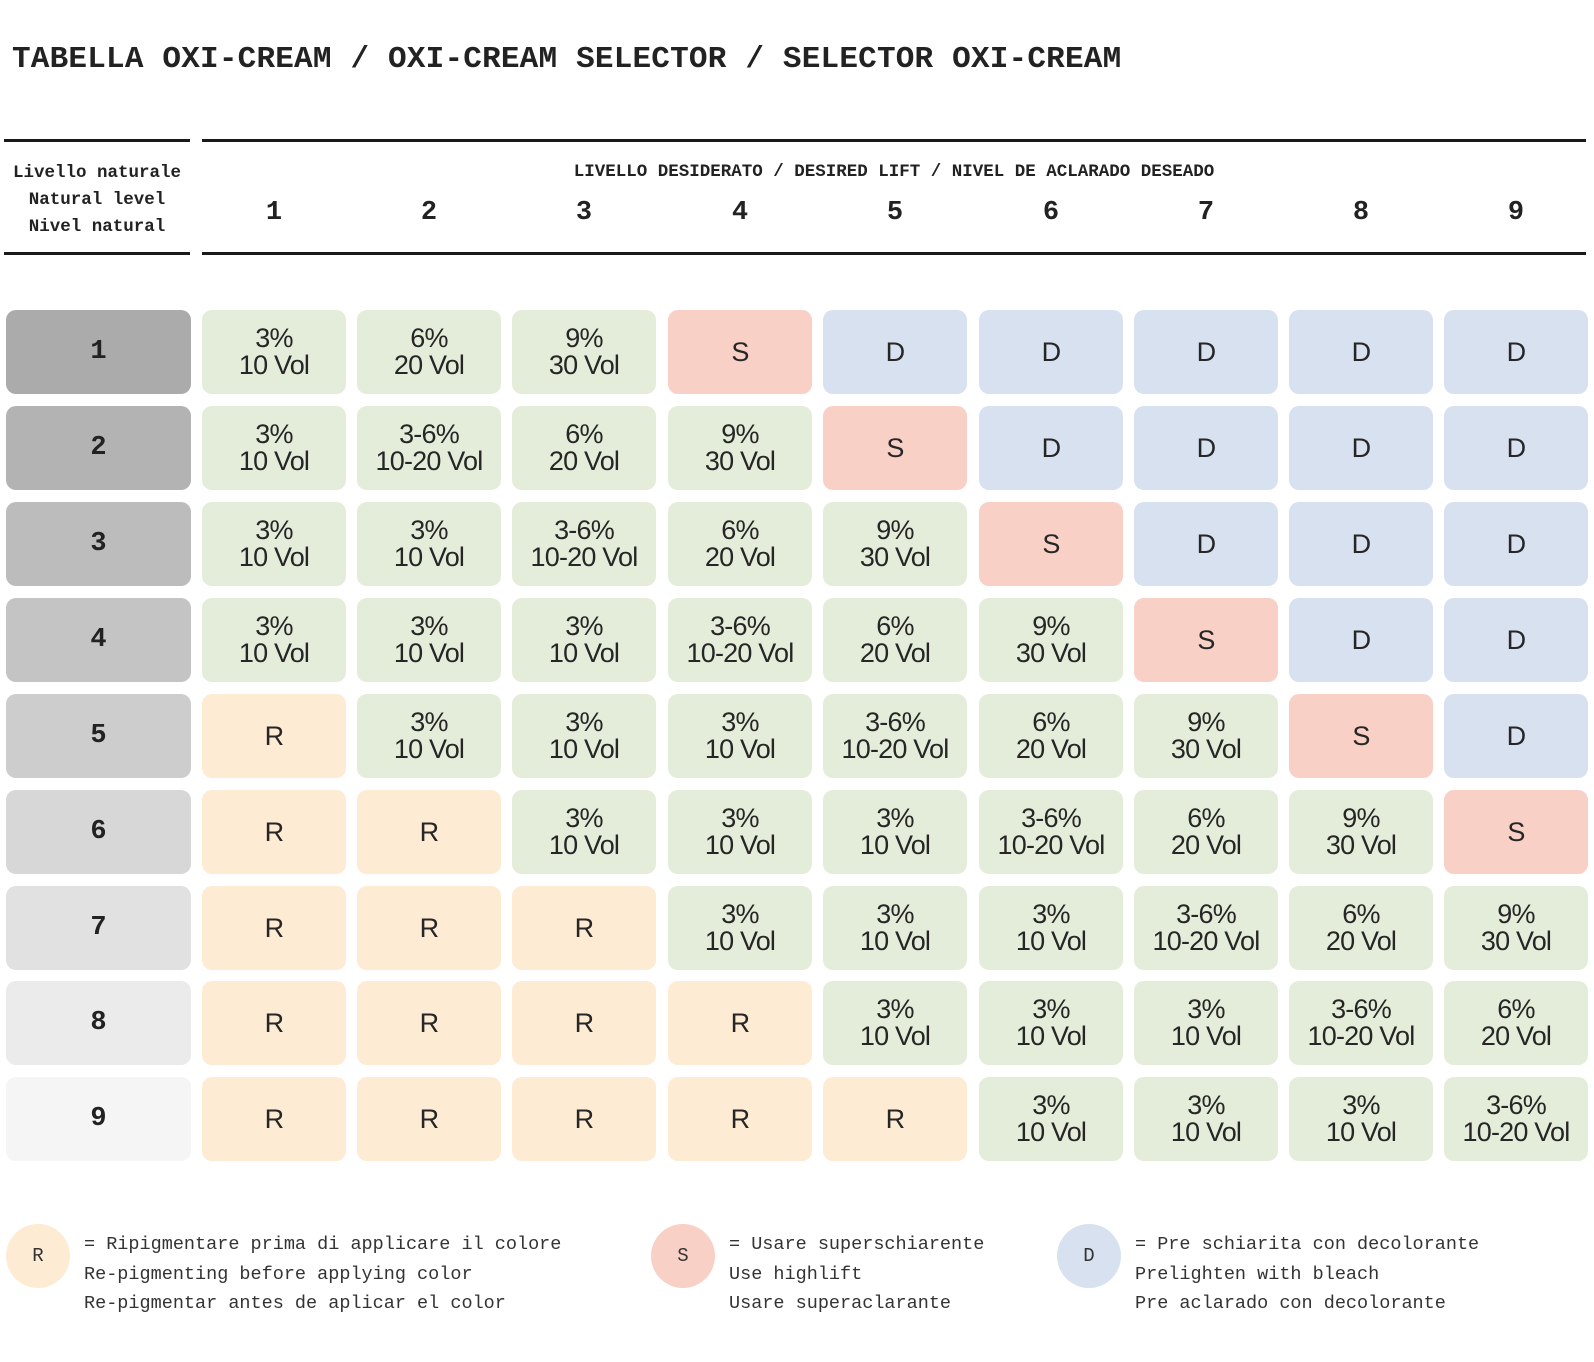 The image size is (1594, 1362). I want to click on natural-level-row-label: 9, so click(98, 1119).